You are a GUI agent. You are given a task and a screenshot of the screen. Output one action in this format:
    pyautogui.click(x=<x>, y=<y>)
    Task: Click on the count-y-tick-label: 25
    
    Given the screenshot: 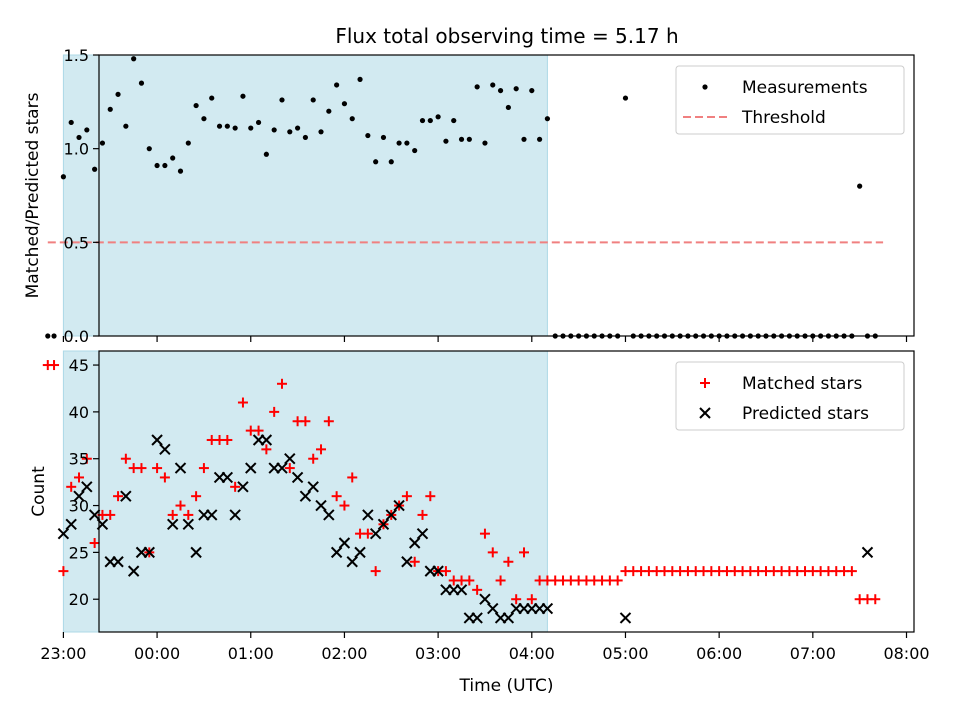 What is the action you would take?
    pyautogui.click(x=79, y=552)
    